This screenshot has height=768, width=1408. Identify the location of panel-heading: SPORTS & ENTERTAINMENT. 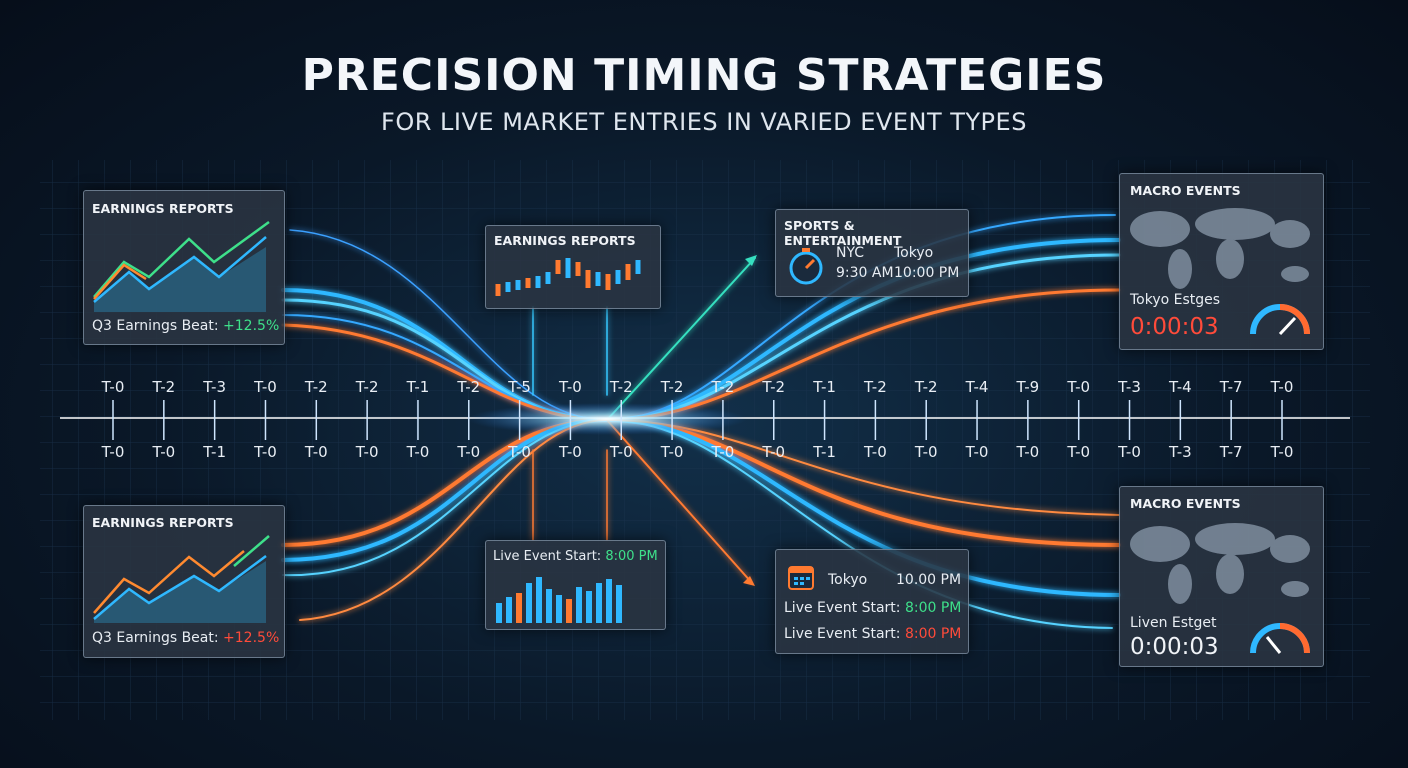
(843, 233).